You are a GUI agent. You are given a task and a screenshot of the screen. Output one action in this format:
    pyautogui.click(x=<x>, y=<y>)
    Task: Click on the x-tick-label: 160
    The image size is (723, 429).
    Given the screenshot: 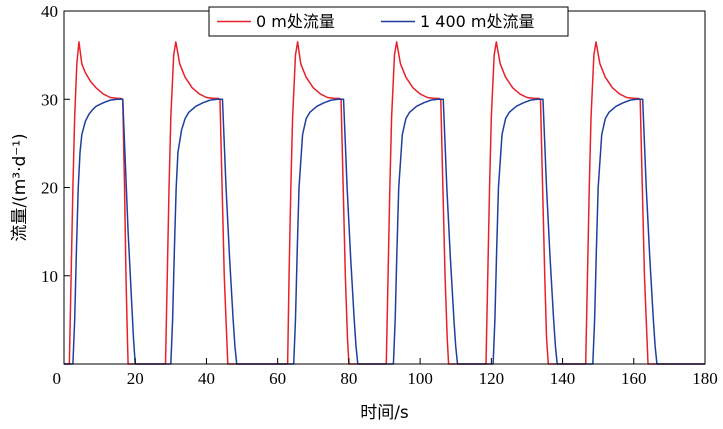 What is the action you would take?
    pyautogui.click(x=634, y=378)
    